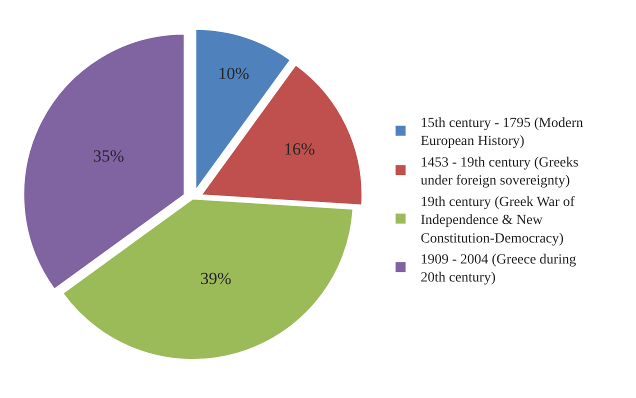  Describe the element at coordinates (498, 220) in the screenshot. I see `legend-label: 19th century (Greek War of Independence & New Constitution-Democracy)` at that location.